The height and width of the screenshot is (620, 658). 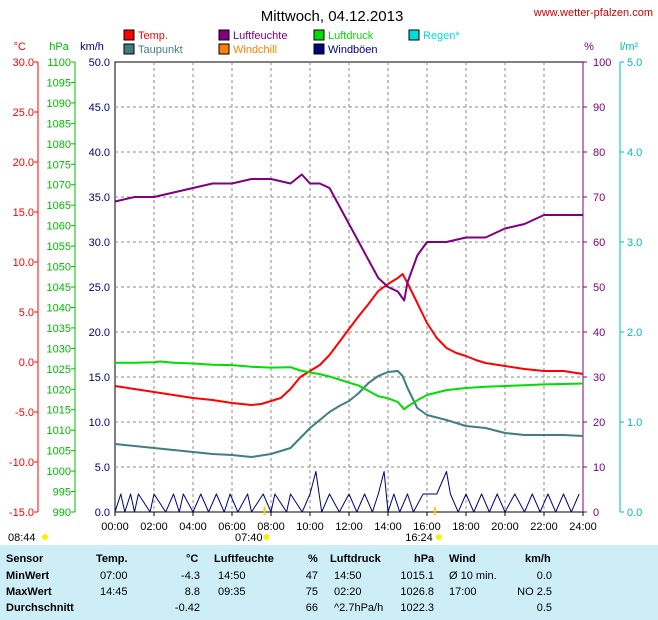 What do you see at coordinates (59, 349) in the screenshot?
I see `pressure-tick-14: 1030` at bounding box center [59, 349].